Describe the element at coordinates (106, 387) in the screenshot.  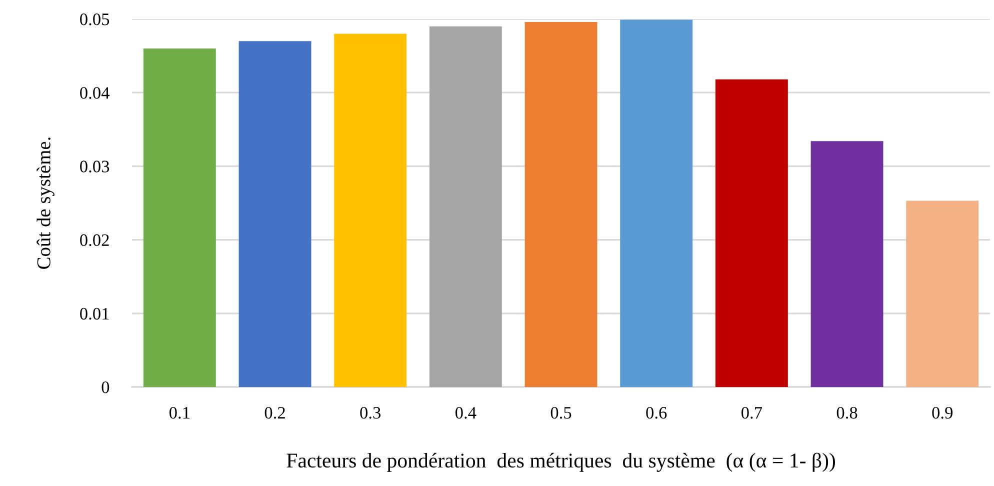
I see `y-tick-label: 0` at that location.